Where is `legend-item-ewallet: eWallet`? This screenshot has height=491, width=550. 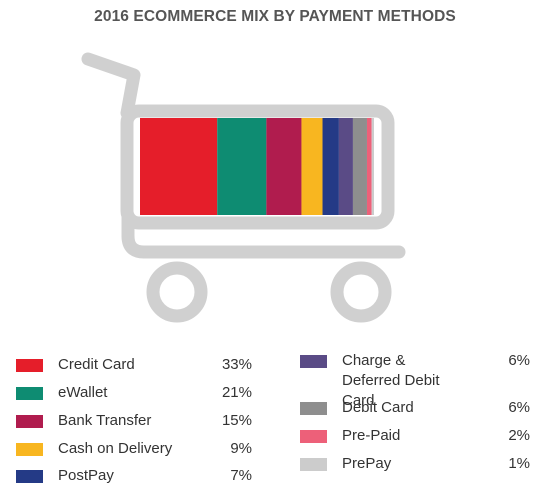 legend-item-ewallet: eWallet is located at coordinates (101, 393).